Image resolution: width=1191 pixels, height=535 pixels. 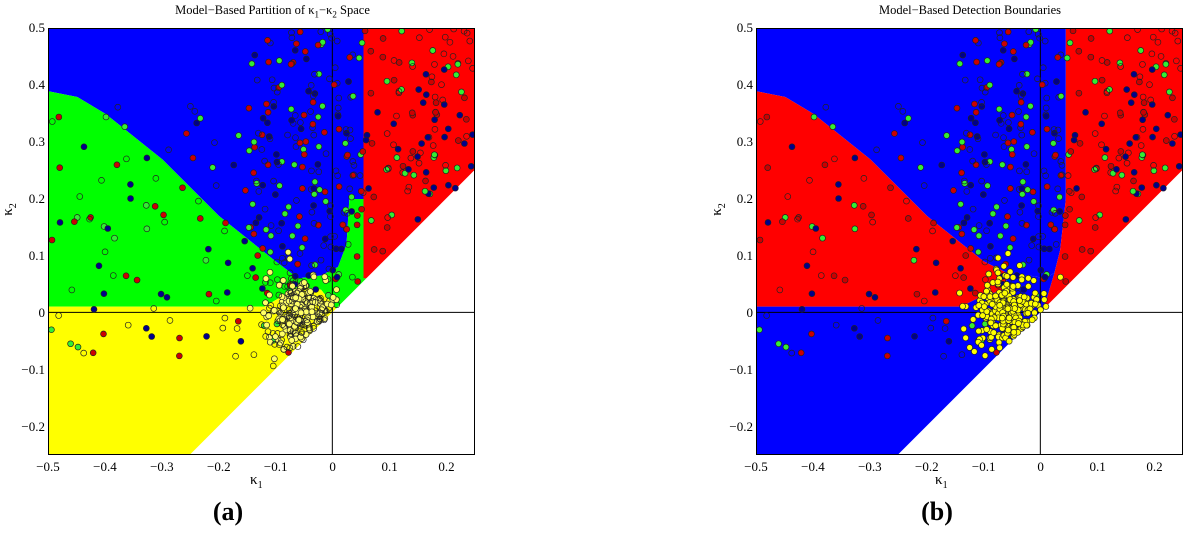 What do you see at coordinates (945, 485) in the screenshot?
I see `subscript: 1` at bounding box center [945, 485].